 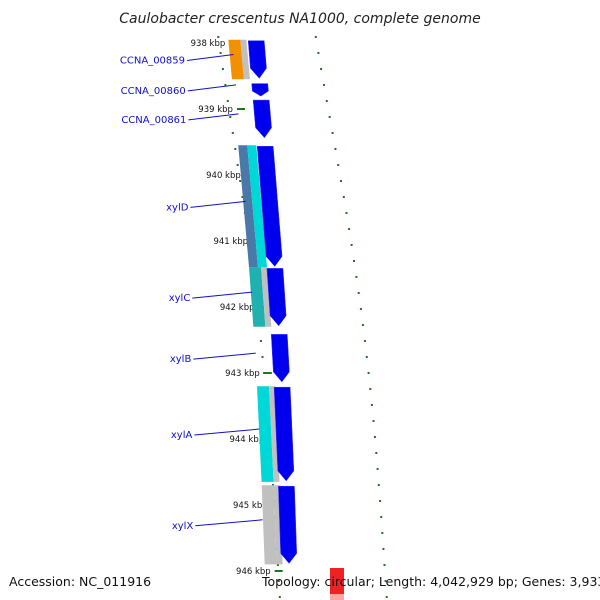 I want to click on kbp-tick-label: 941 kbp, so click(x=230, y=242).